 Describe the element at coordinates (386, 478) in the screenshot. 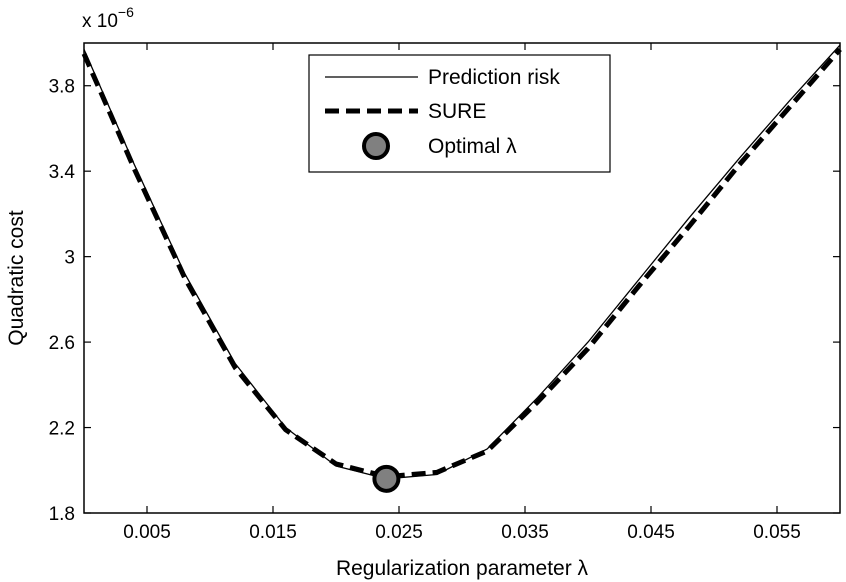

I see `optimal-lambda-marker` at that location.